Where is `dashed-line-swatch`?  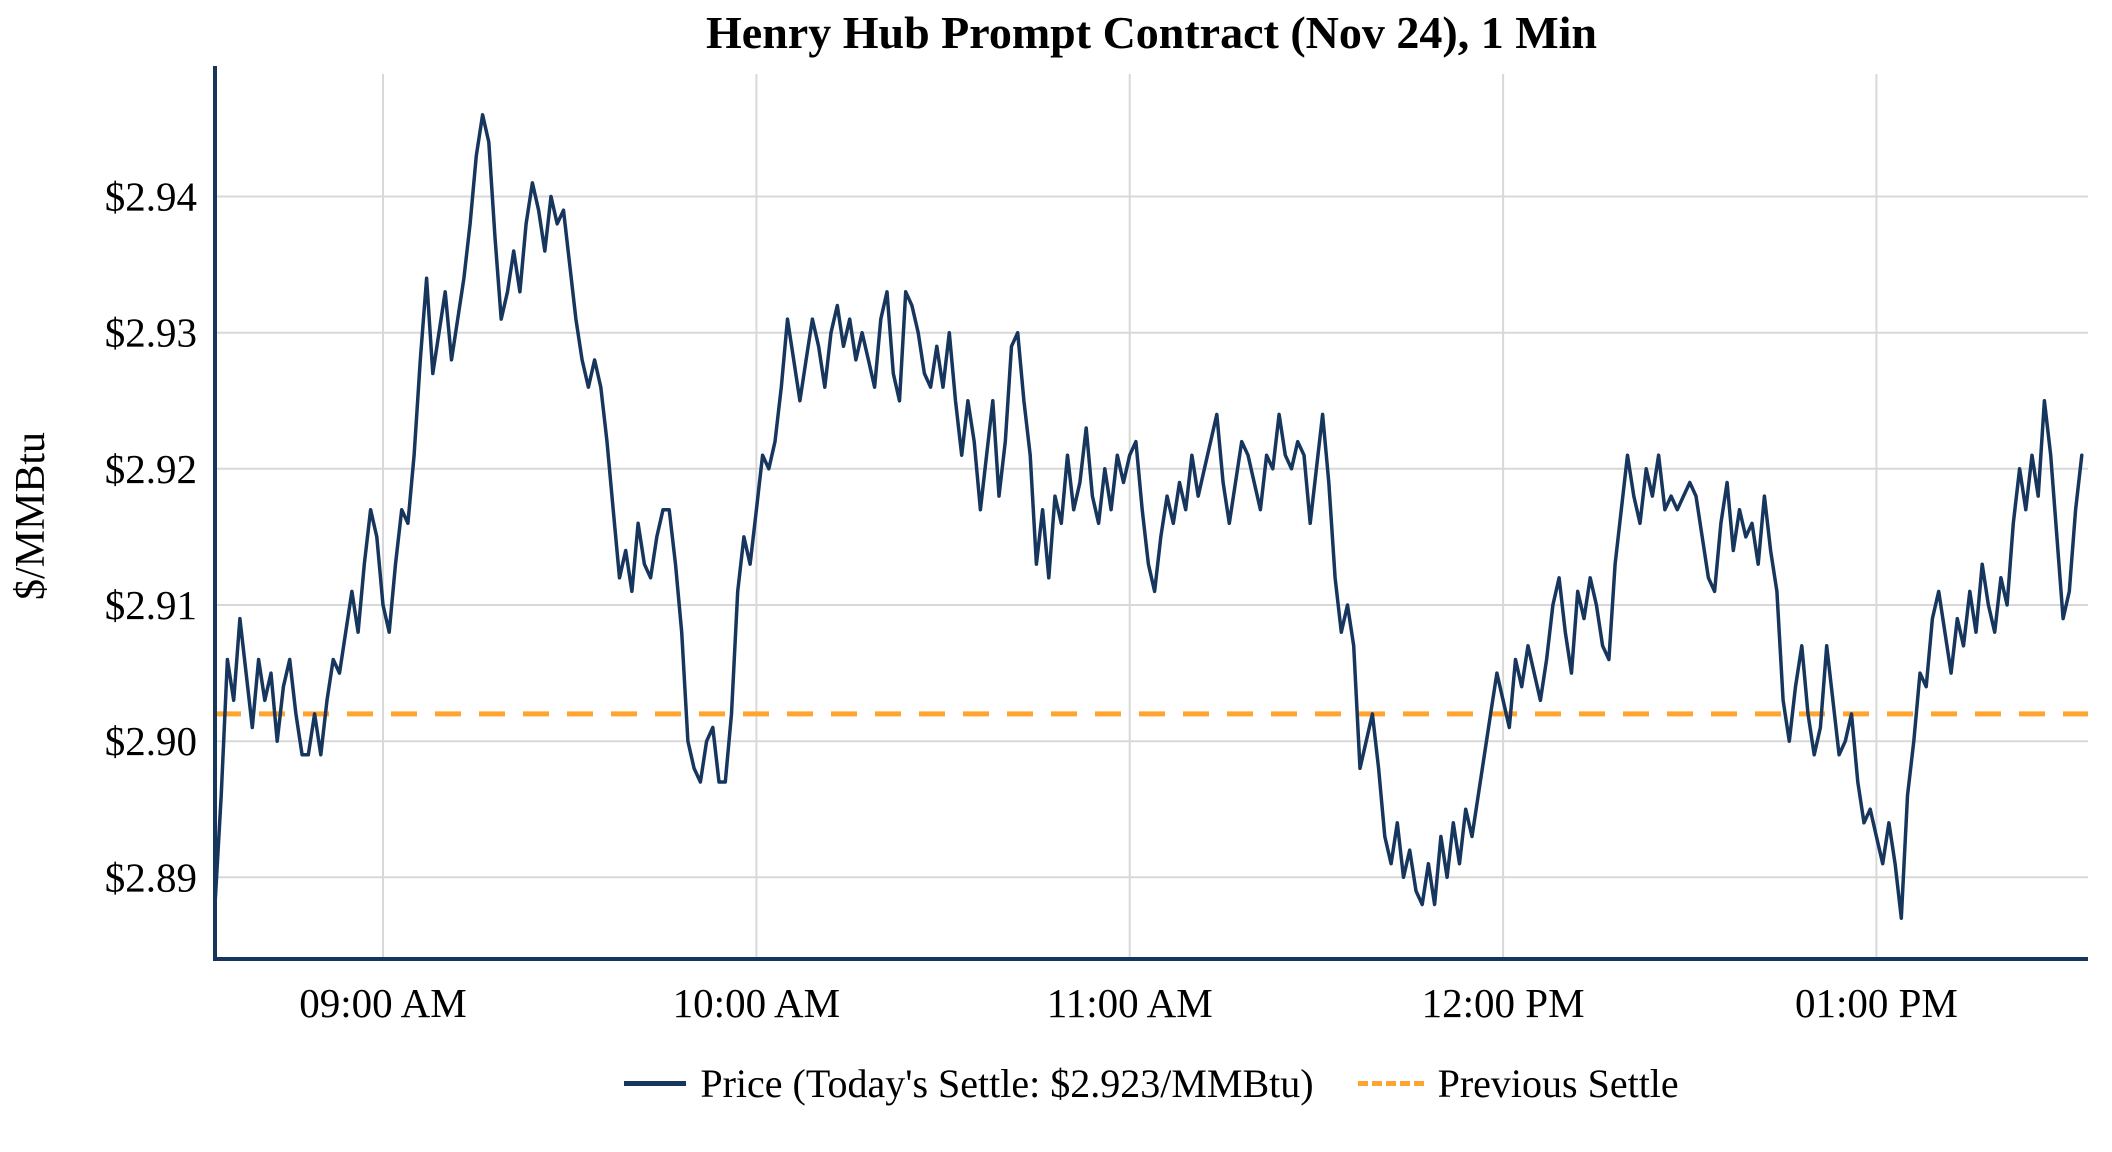
dashed-line-swatch is located at coordinates (1390, 1083).